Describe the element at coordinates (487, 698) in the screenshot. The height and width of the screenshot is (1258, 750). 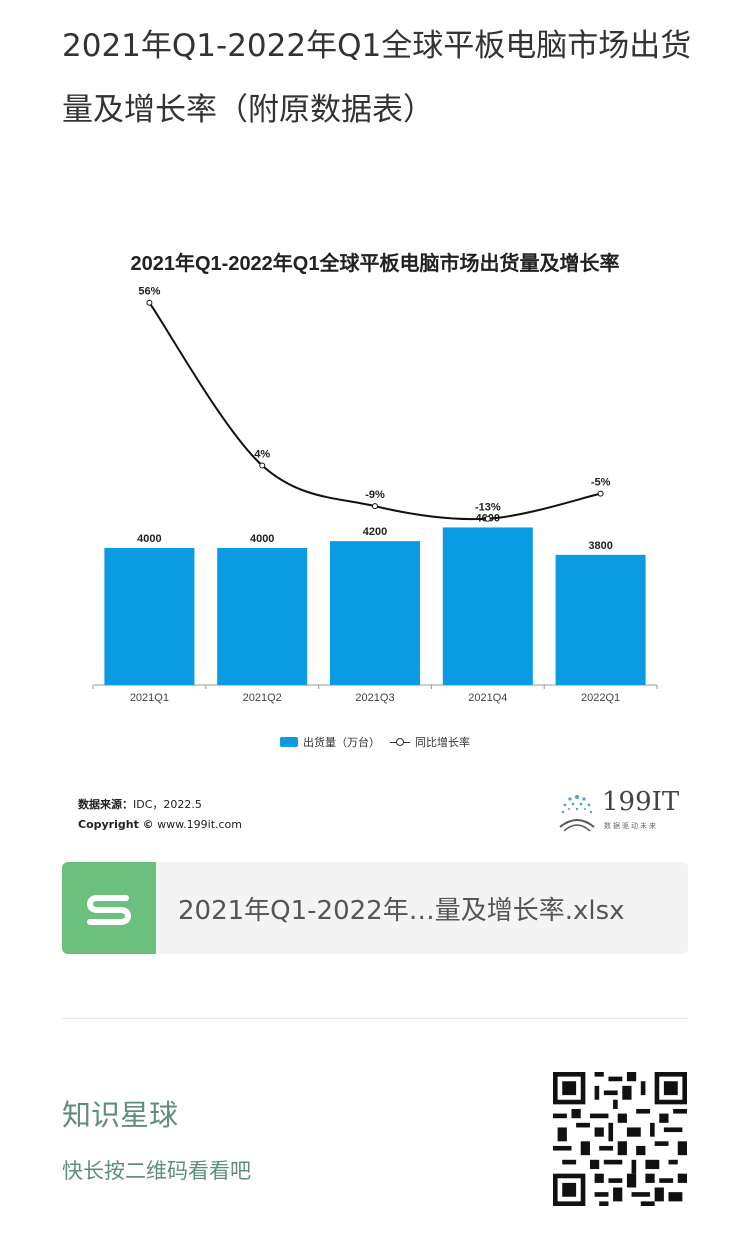
I see `x-tick-label: 2021Q4` at that location.